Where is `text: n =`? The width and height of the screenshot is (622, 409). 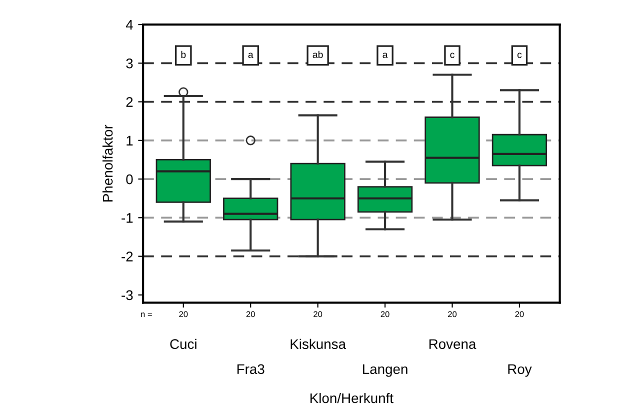
text: n = is located at coordinates (146, 315).